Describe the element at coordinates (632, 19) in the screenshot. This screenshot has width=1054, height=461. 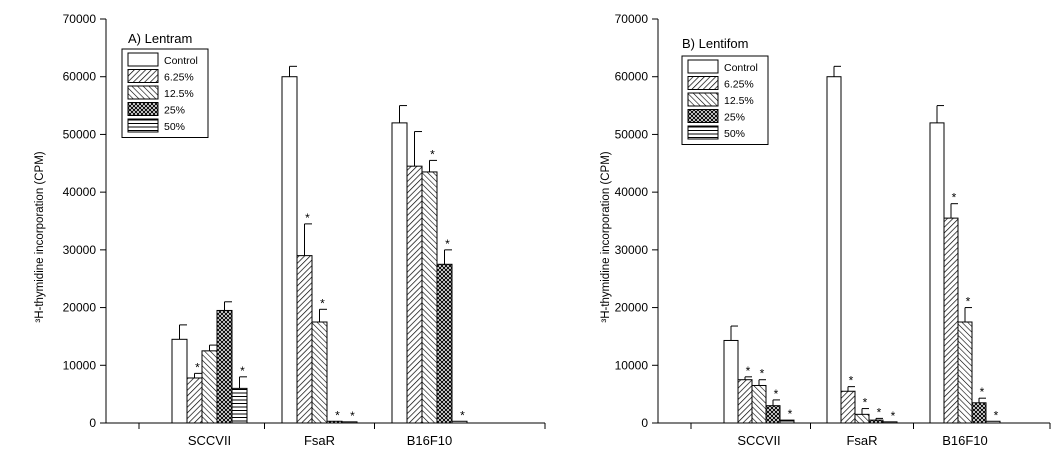
I see `panel-b-y-tick-label: 70000` at that location.